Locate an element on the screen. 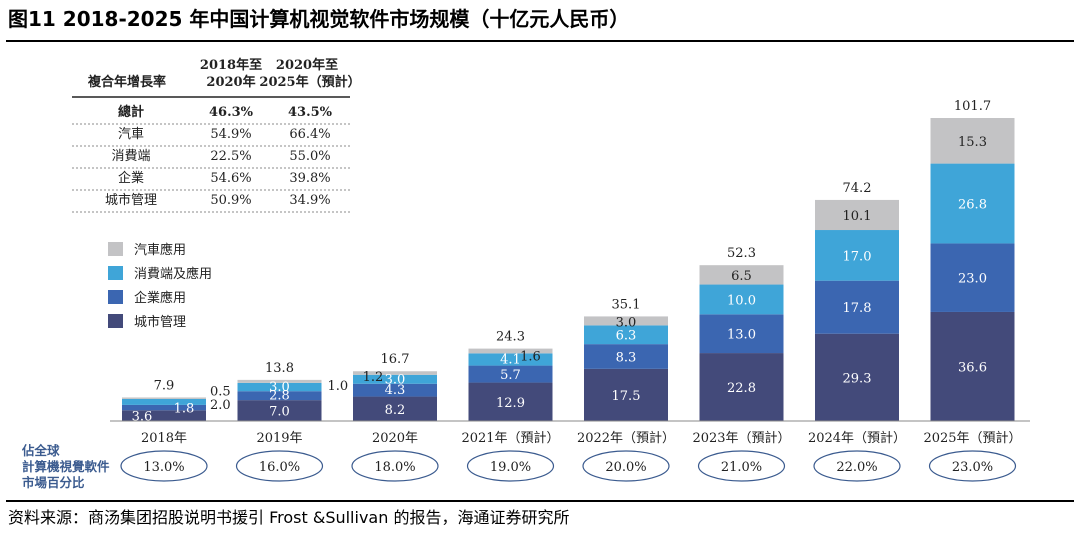  segment-value-label: 13.0 is located at coordinates (741, 335).